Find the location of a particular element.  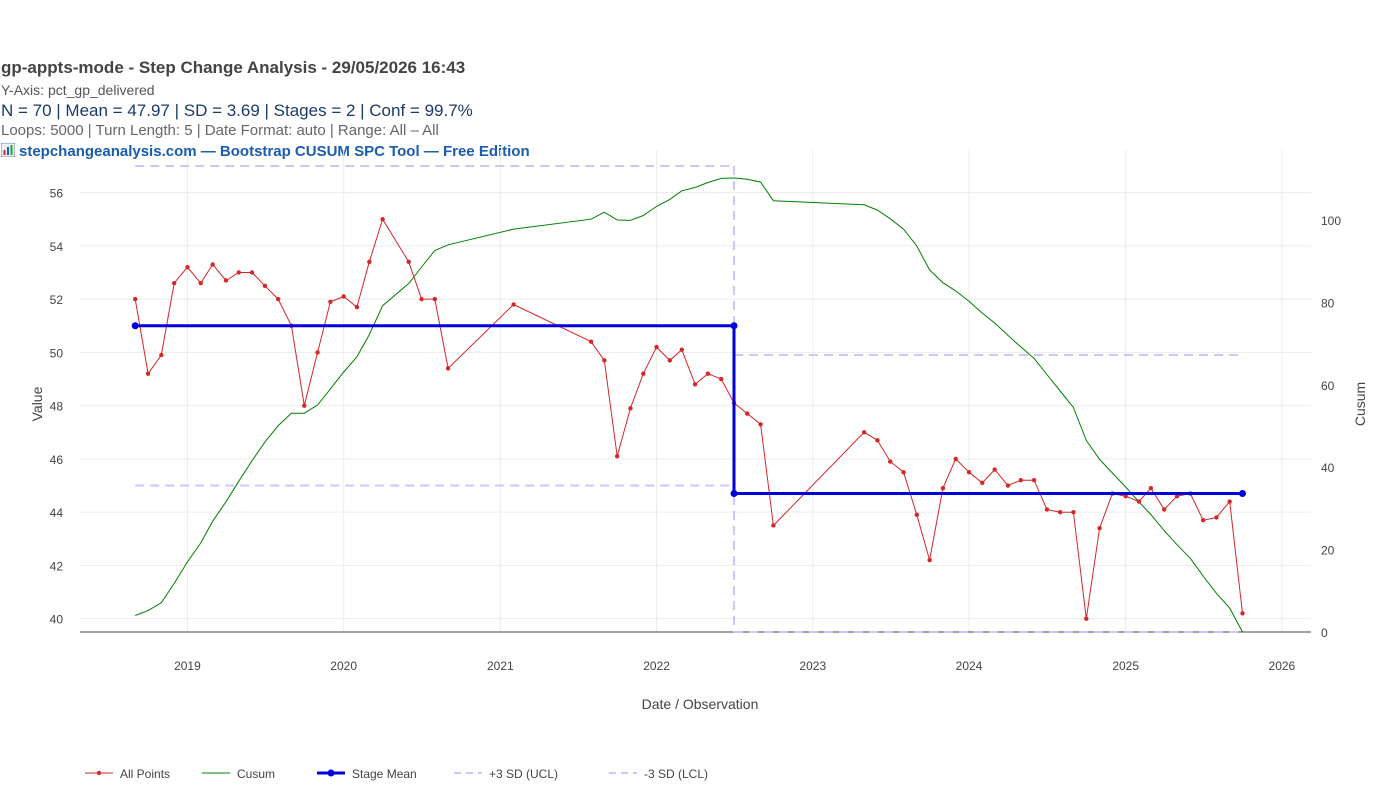

y-axis-label: Value is located at coordinates (37, 403).